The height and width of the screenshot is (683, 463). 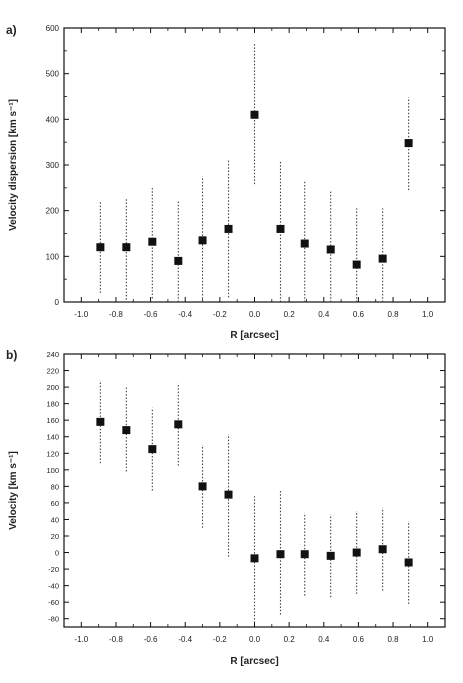 I want to click on panel-label: b), so click(x=11, y=355).